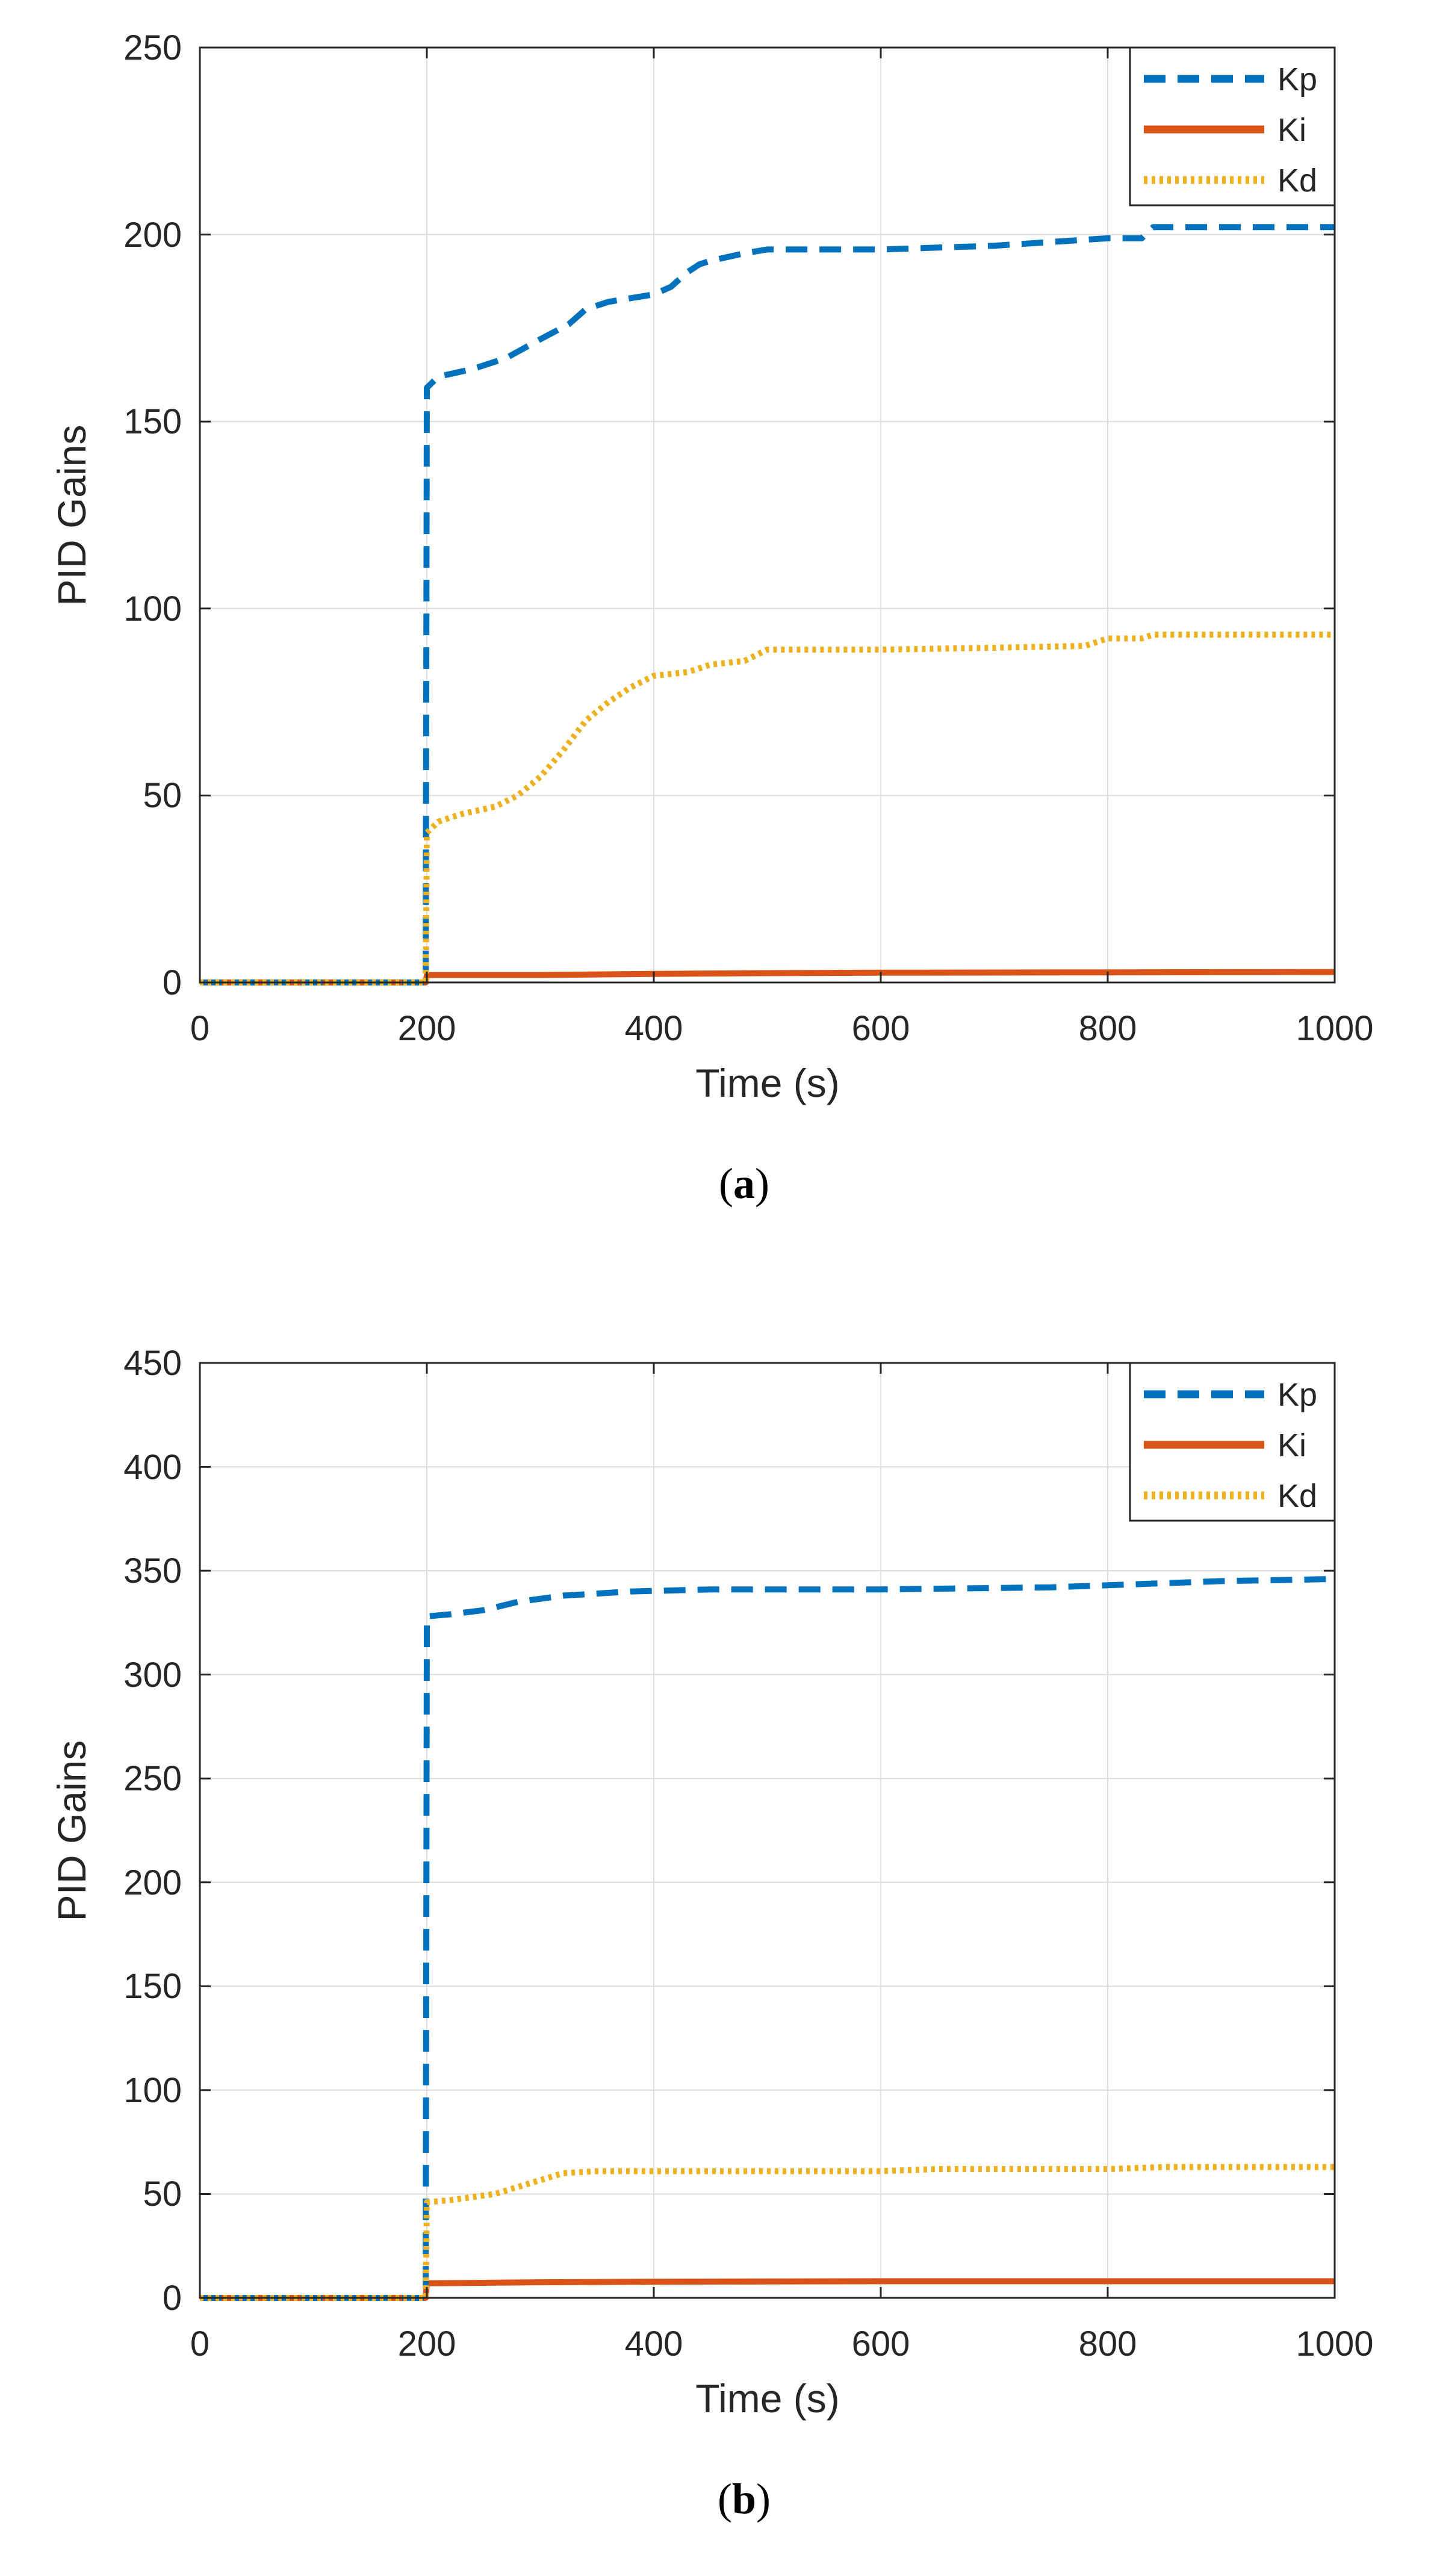 The image size is (1431, 2576). What do you see at coordinates (767, 2398) in the screenshot?
I see `chart-b-x-axis-label: Time (s)` at bounding box center [767, 2398].